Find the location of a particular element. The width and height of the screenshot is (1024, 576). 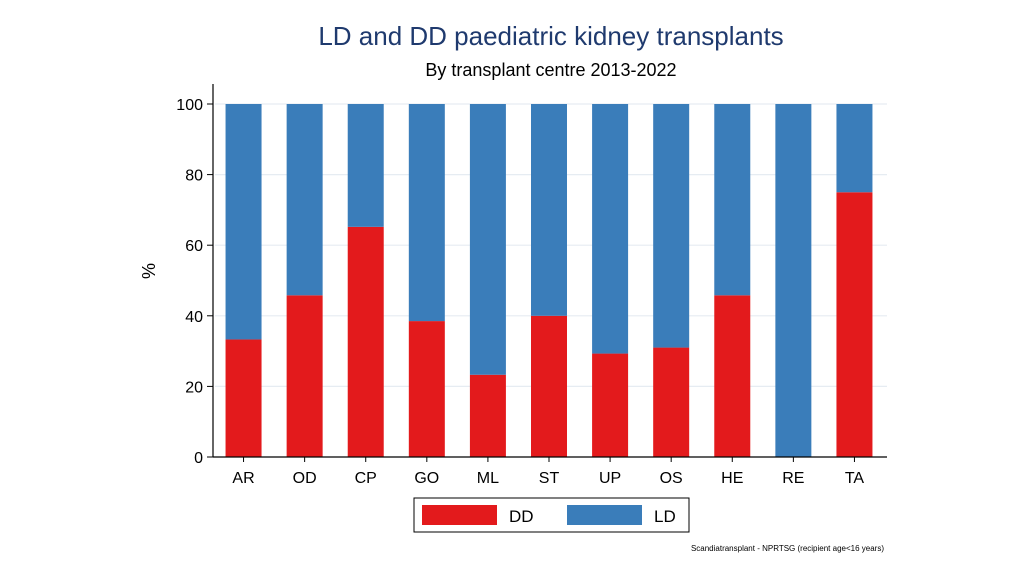

x-tick-label: TA is located at coordinates (855, 478).